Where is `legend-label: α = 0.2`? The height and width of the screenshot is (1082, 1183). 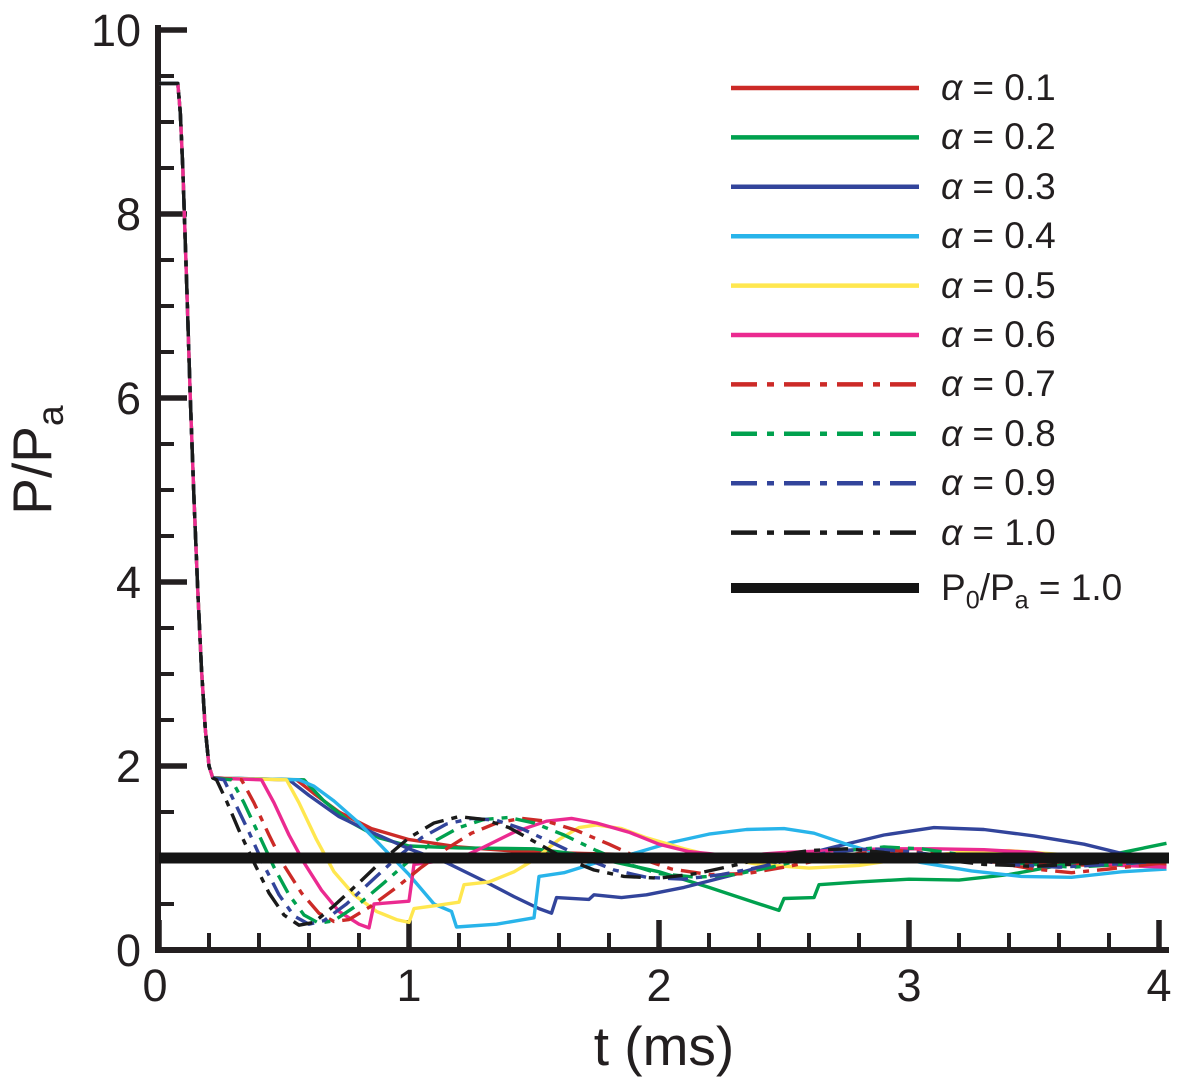 legend-label: α = 0.2 is located at coordinates (998, 137).